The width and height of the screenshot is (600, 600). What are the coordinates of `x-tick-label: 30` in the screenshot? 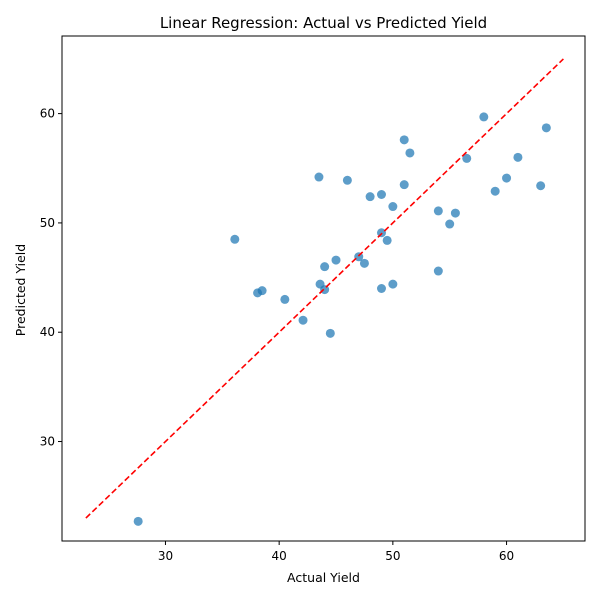 It's located at (165, 556).